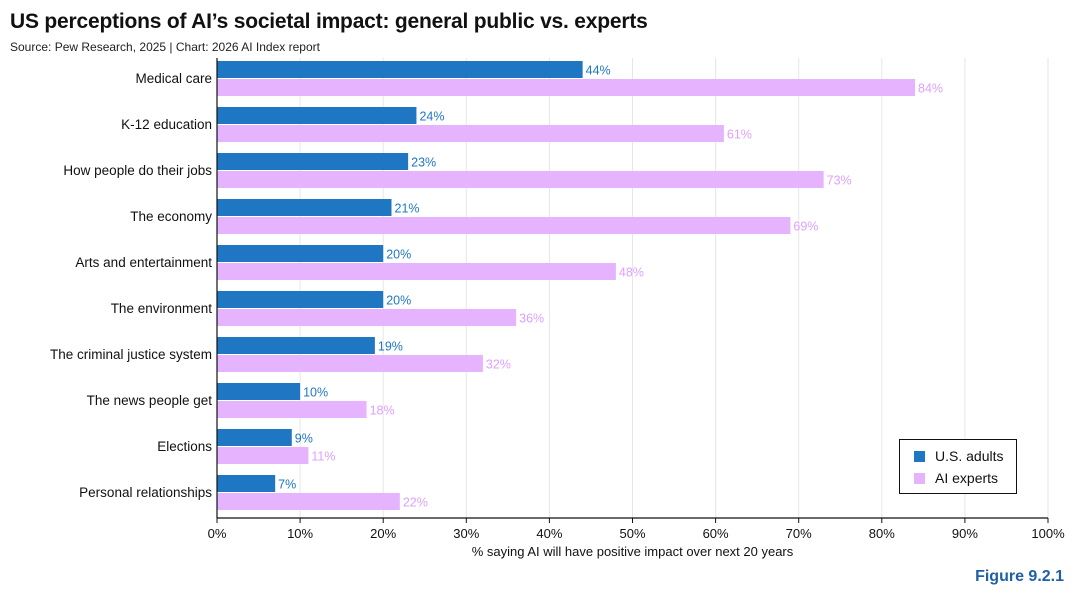 This screenshot has height=595, width=1080. I want to click on category-label: The environment, so click(162, 308).